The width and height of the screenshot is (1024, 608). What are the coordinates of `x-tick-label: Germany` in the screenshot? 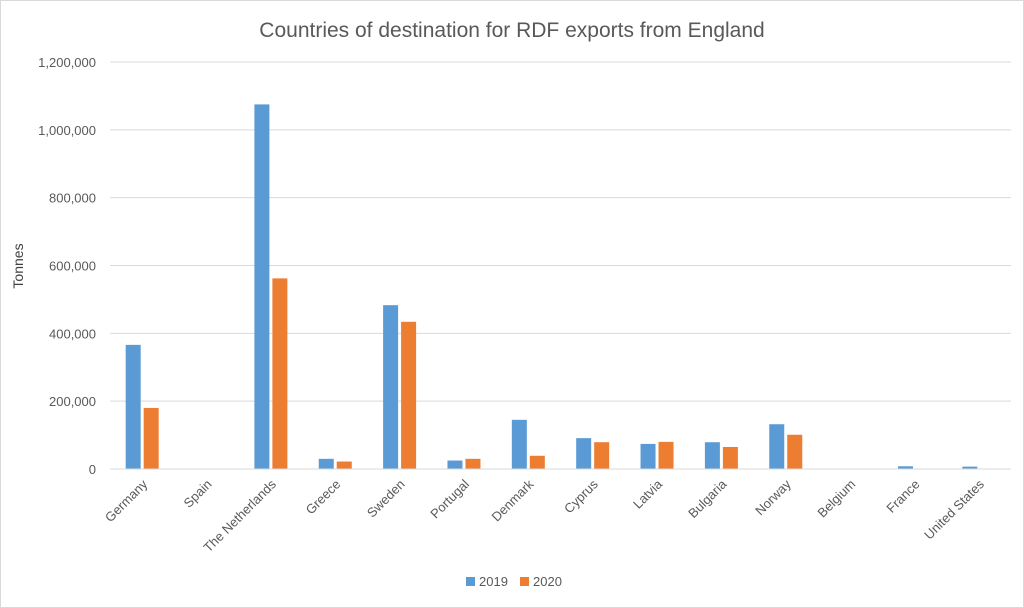 It's located at (126, 500).